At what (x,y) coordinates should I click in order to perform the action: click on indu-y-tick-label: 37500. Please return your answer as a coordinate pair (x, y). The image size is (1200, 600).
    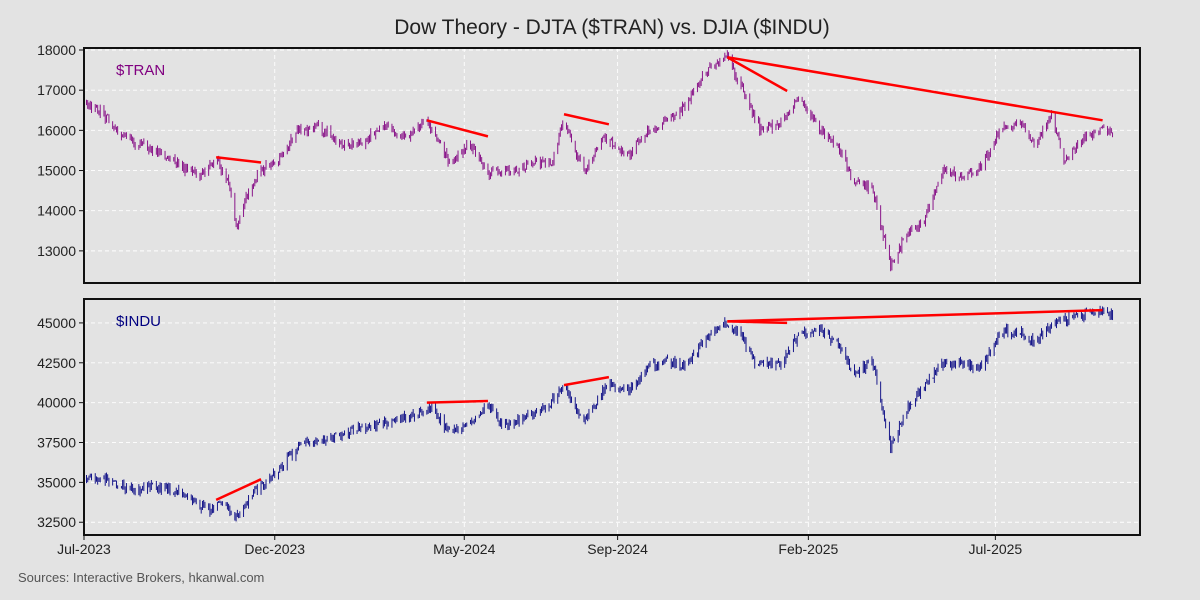
    Looking at the image, I should click on (56, 443).